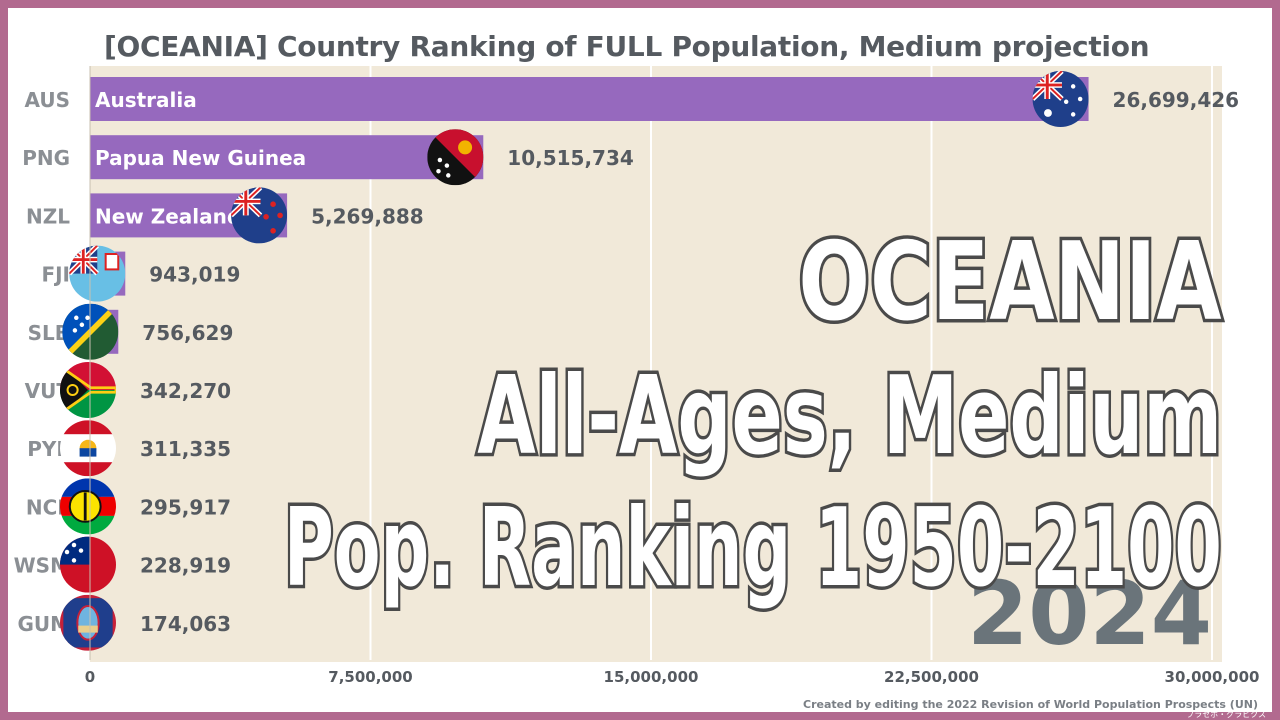  I want to click on y-tick-label: PNG, so click(46, 158).